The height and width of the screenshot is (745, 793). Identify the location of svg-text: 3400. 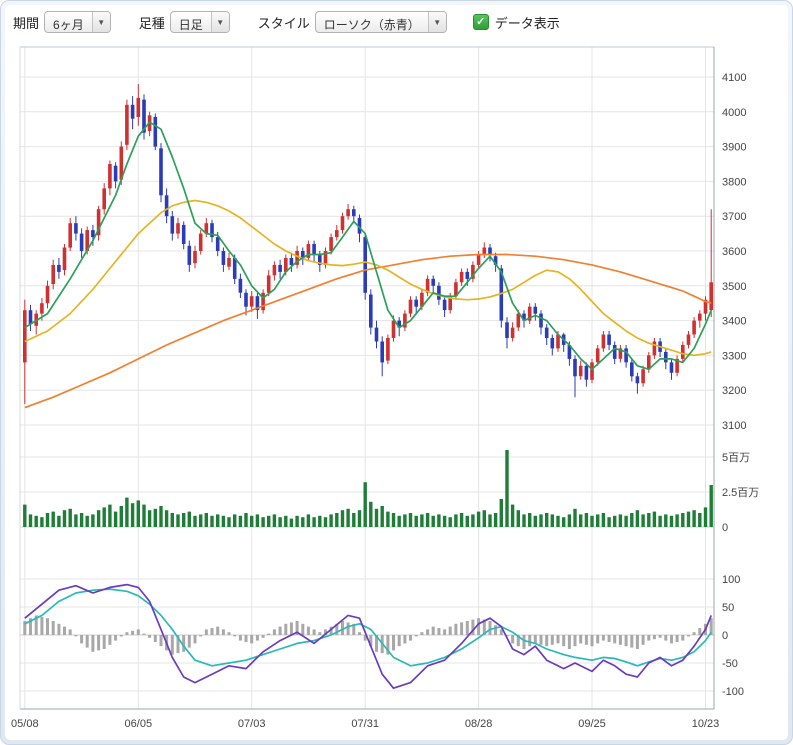
(734, 322).